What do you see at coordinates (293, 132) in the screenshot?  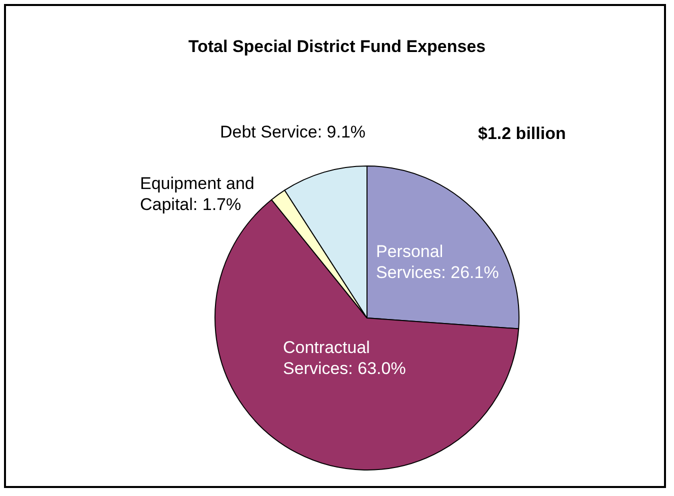 I see `slice-label: Debt Service: 9.1%` at bounding box center [293, 132].